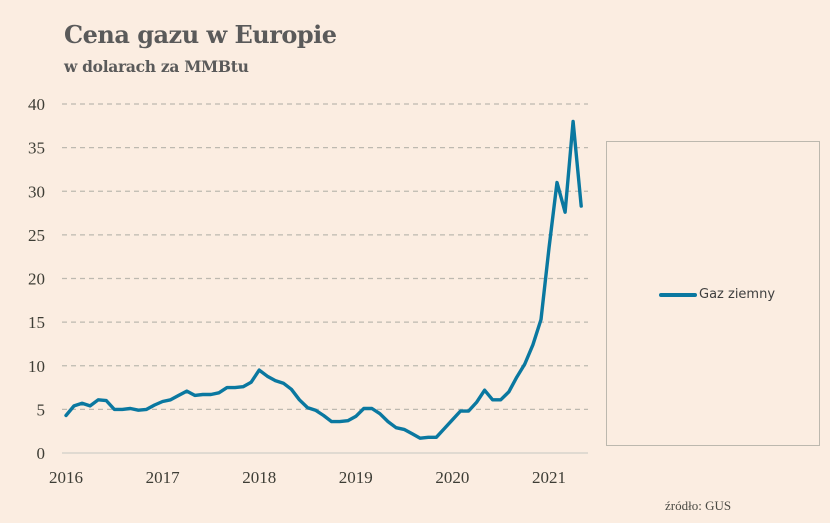 The height and width of the screenshot is (523, 830). I want to click on legend-item-gaz-ziemny: Gaz ziemny, so click(717, 294).